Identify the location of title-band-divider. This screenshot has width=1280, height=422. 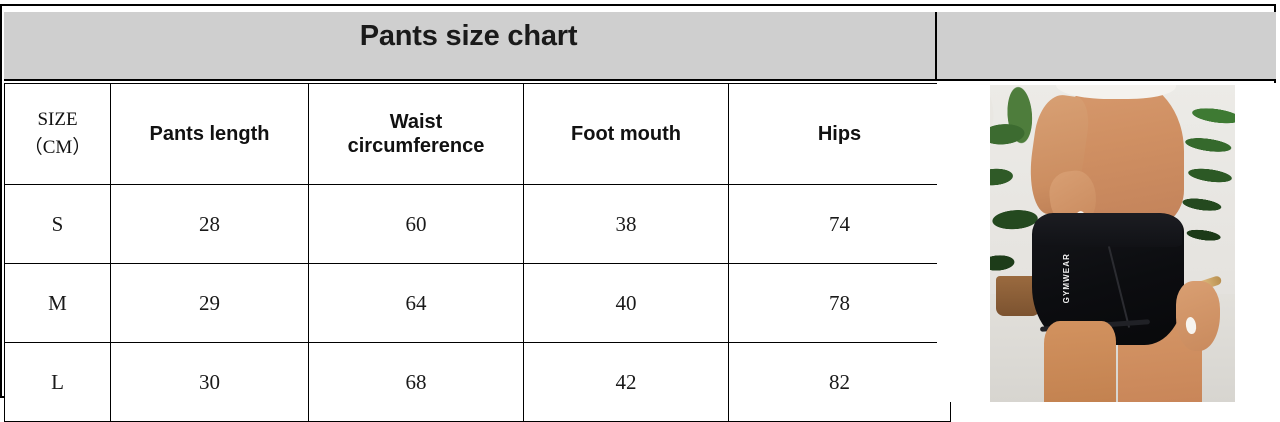
(936, 46).